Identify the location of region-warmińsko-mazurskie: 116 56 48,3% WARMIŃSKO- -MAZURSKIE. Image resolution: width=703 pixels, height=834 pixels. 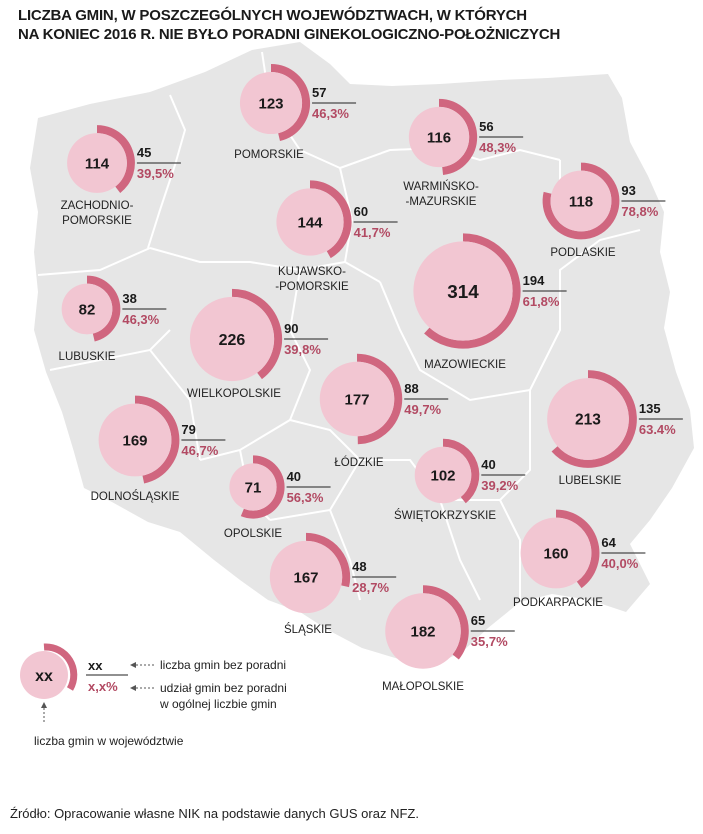
(463, 153).